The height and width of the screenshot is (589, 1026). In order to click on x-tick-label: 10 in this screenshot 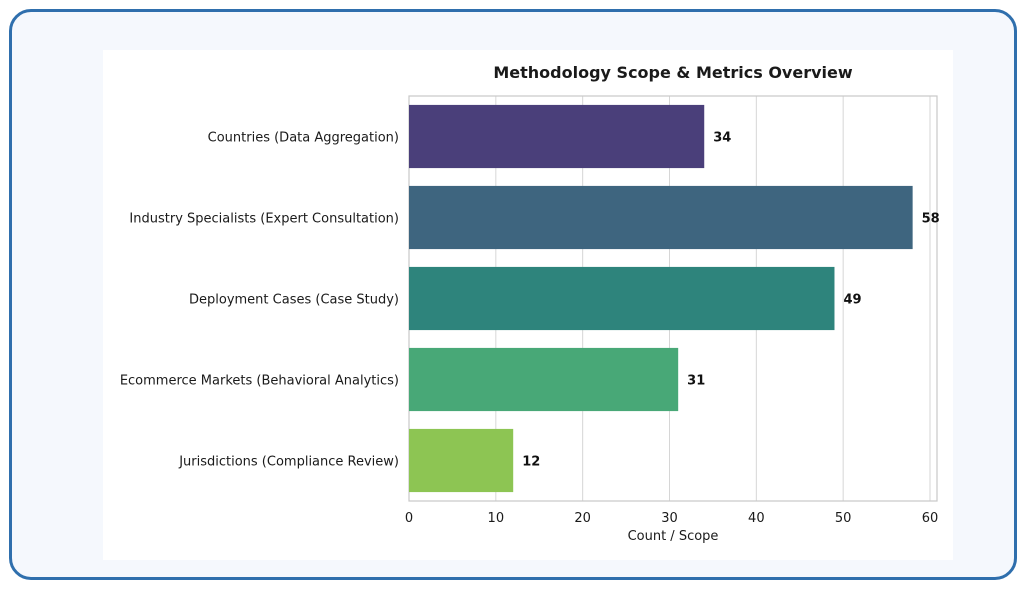, I will do `click(496, 518)`.